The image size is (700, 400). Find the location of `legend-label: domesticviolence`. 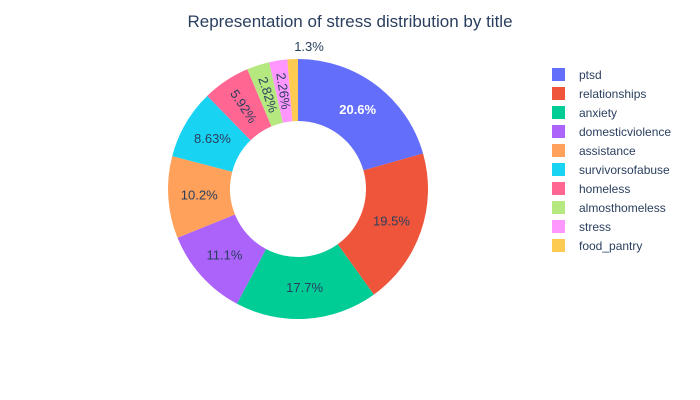

legend-label: domesticviolence is located at coordinates (625, 131).